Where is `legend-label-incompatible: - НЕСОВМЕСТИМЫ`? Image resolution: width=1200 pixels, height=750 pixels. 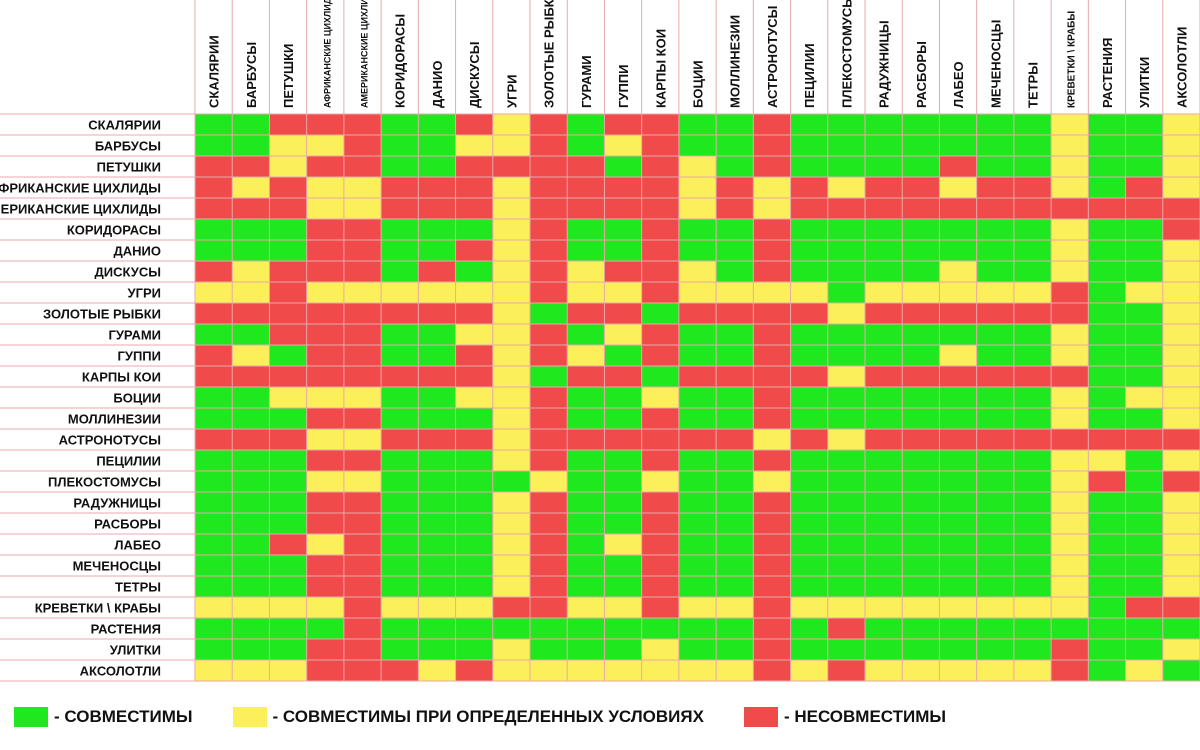 legend-label-incompatible: - НЕСОВМЕСТИМЫ is located at coordinates (865, 716).